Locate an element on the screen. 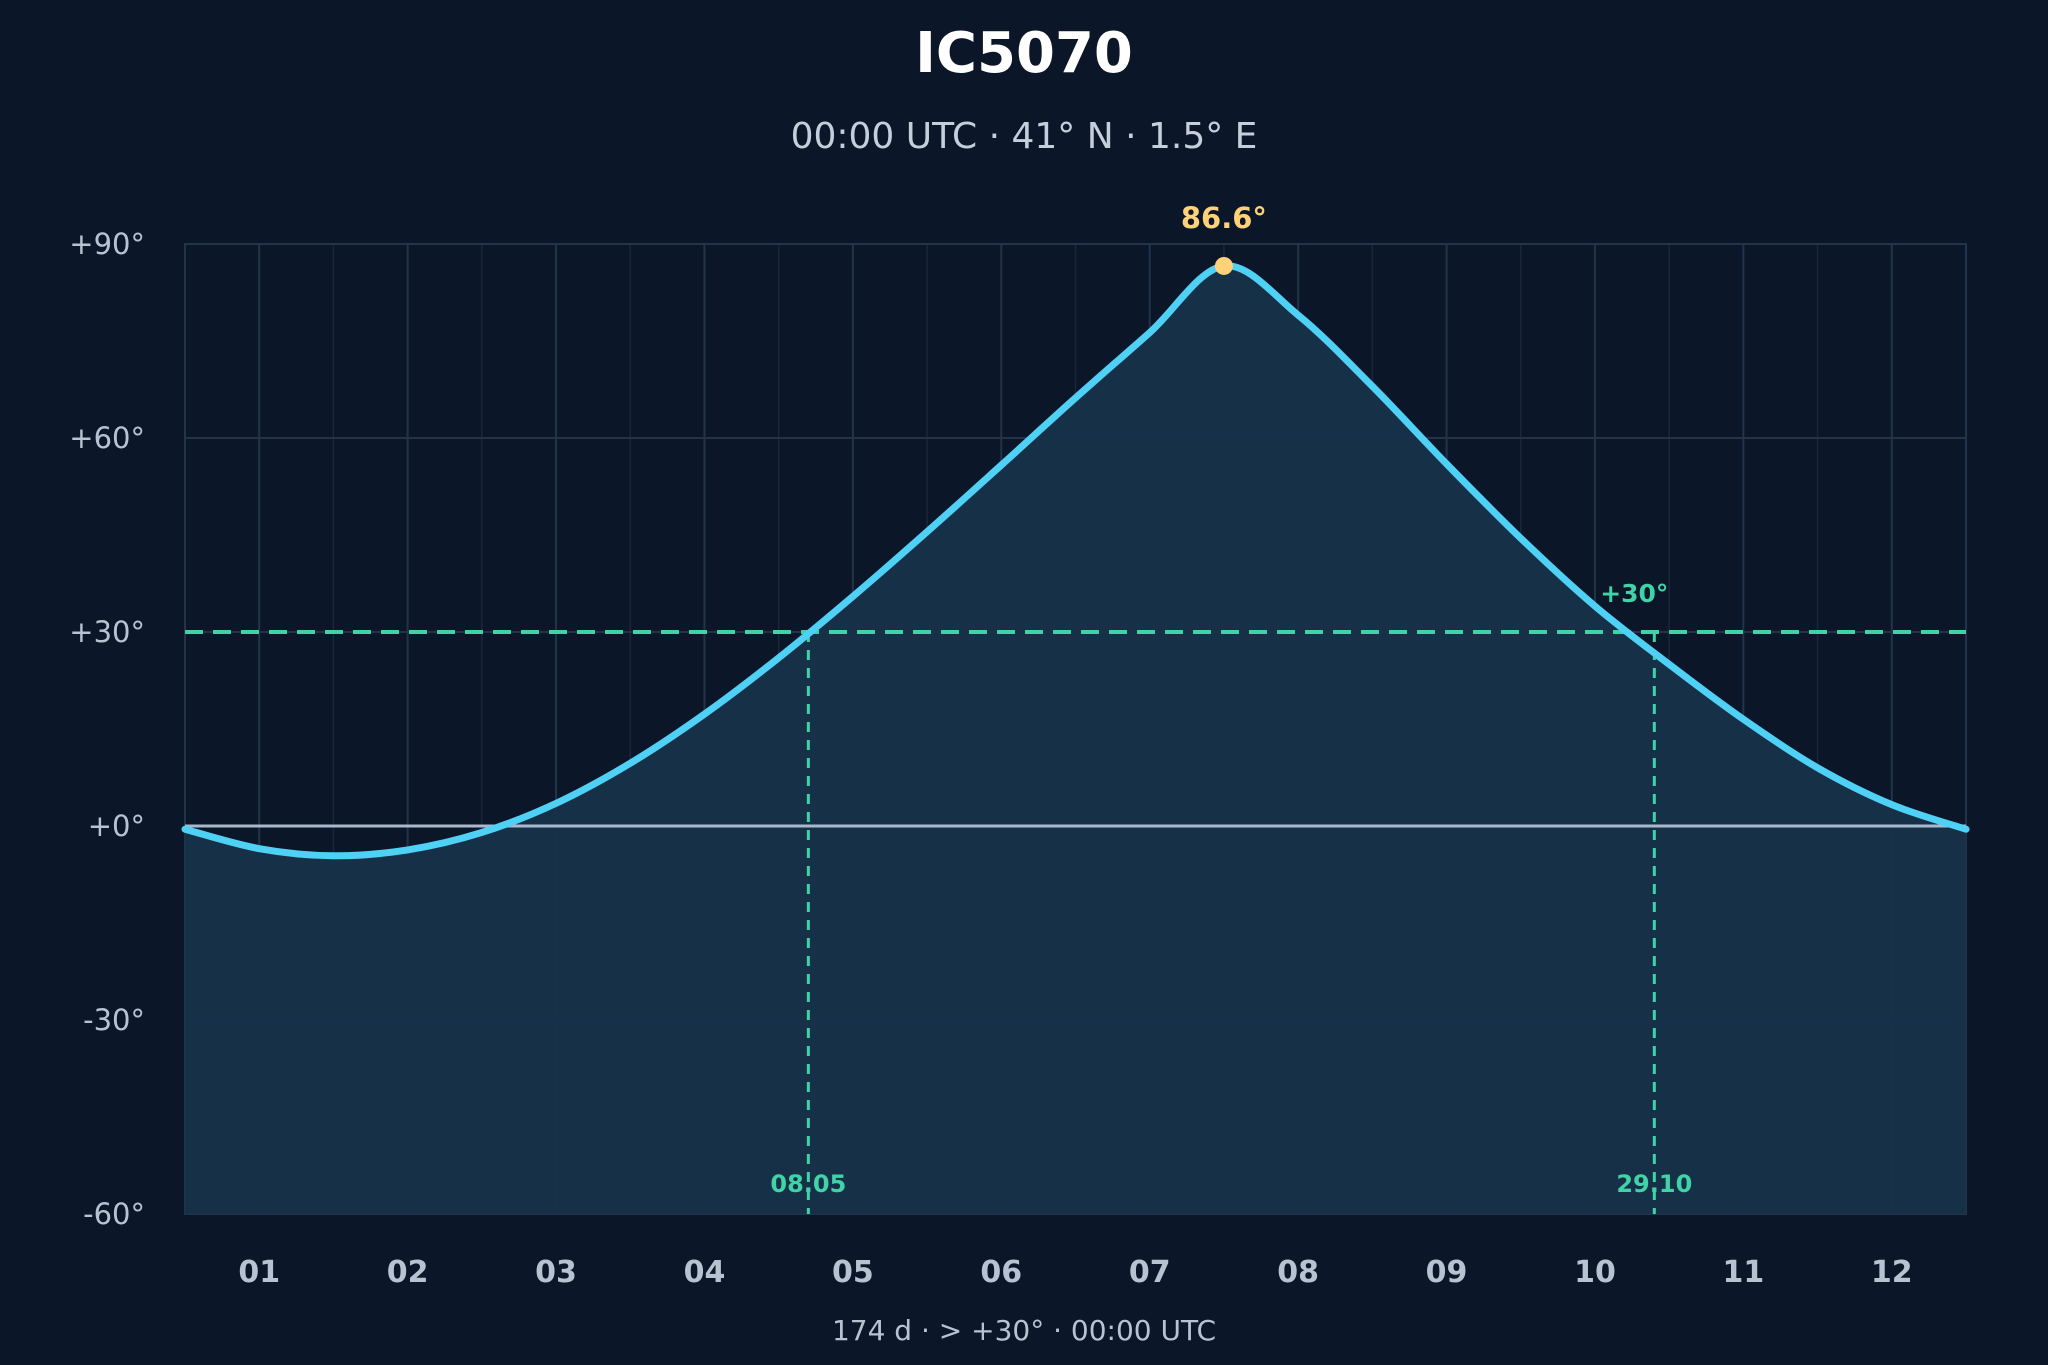 The image size is (2048, 1365). threshold-label: +30° is located at coordinates (1634, 593).